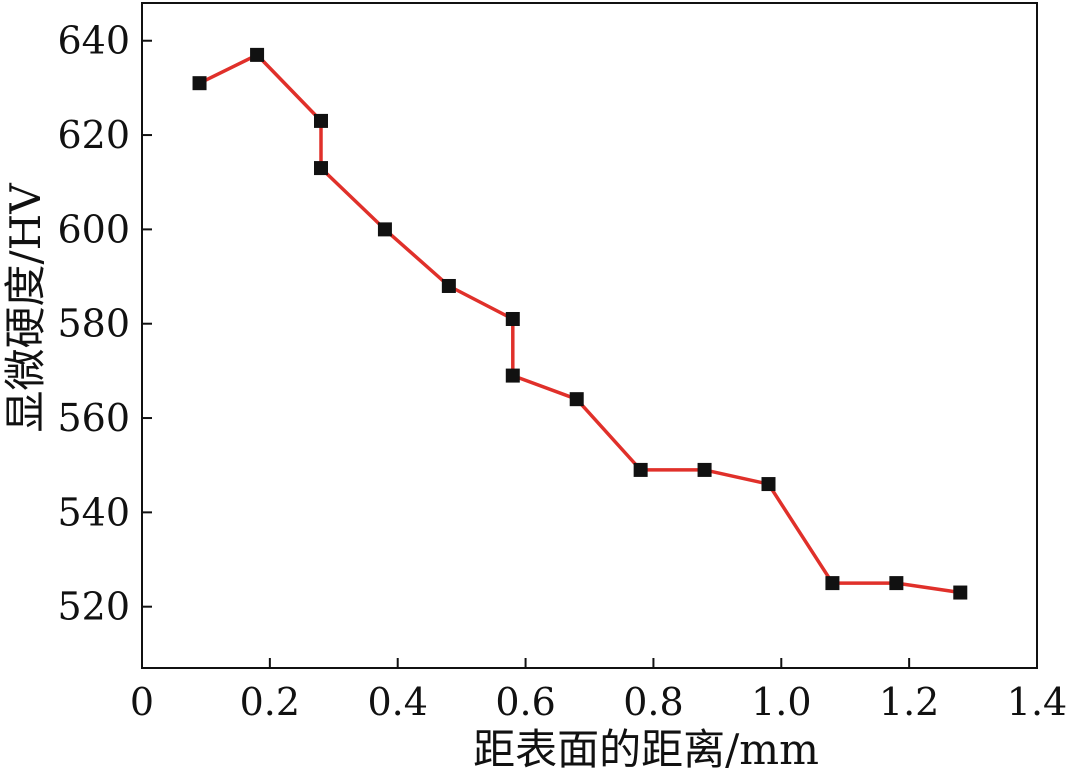  I want to click on x-tick-label: 0.2, so click(270, 702).